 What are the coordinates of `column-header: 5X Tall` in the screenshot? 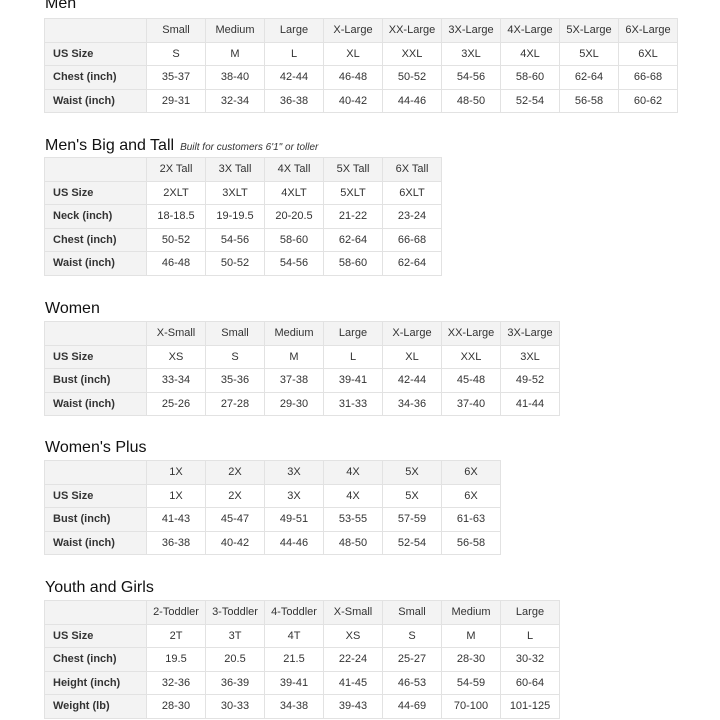 It's located at (353, 169).